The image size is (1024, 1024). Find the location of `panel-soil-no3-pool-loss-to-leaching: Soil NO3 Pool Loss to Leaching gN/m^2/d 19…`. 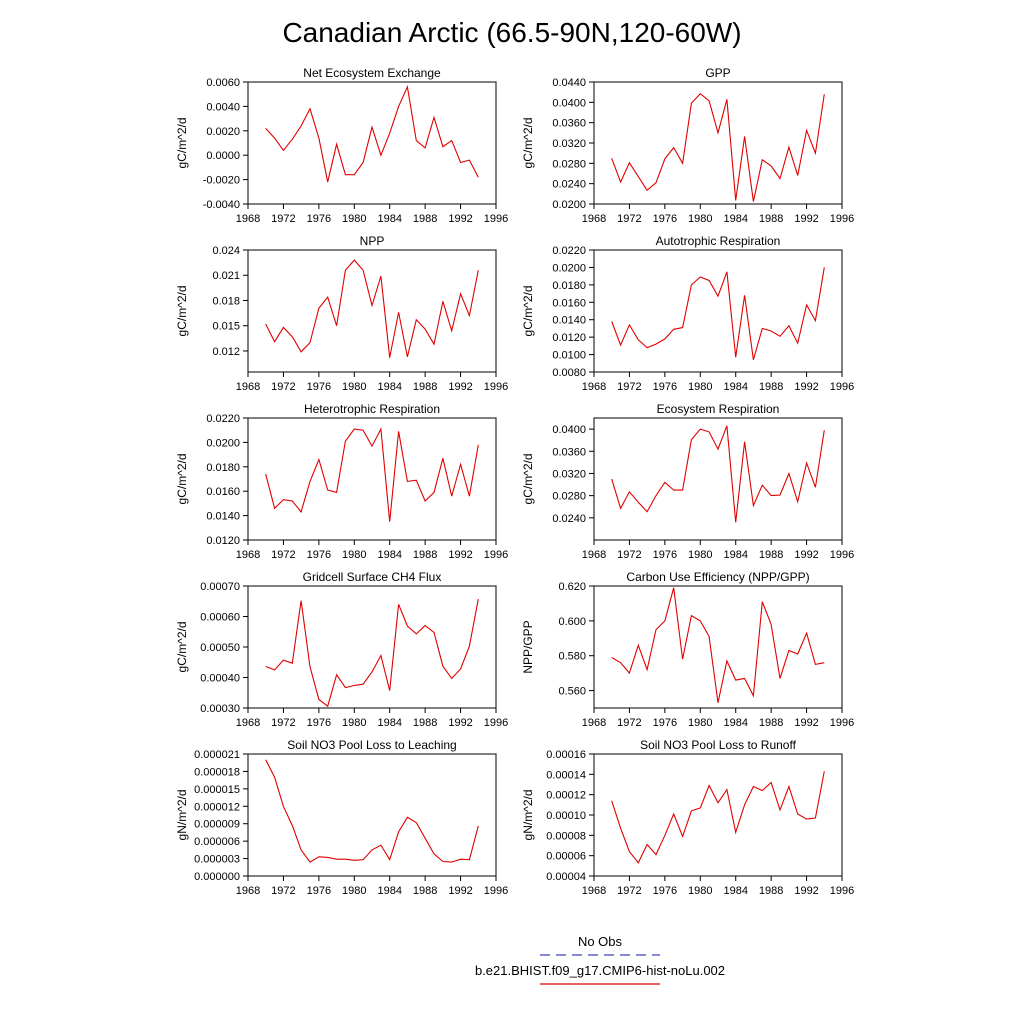

panel-soil-no3-pool-loss-to-leaching: Soil NO3 Pool Loss to Leaching gN/m^2/d 19… is located at coordinates (341, 817).